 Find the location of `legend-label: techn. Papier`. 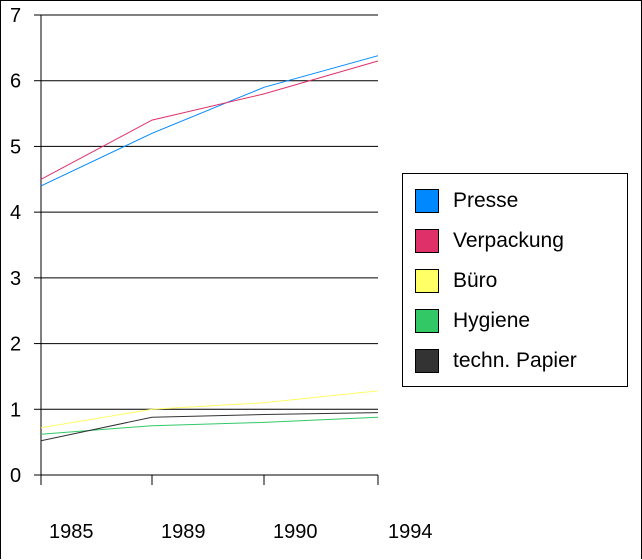

legend-label: techn. Papier is located at coordinates (515, 360).